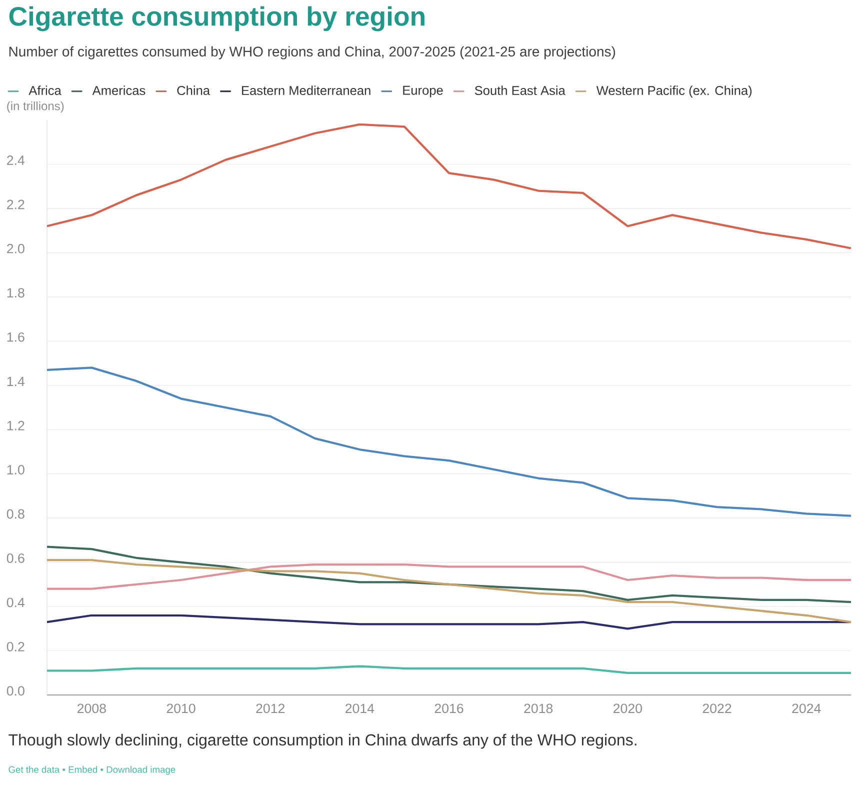 The image size is (860, 789). I want to click on y-tick-label: 0.6, so click(15, 558).